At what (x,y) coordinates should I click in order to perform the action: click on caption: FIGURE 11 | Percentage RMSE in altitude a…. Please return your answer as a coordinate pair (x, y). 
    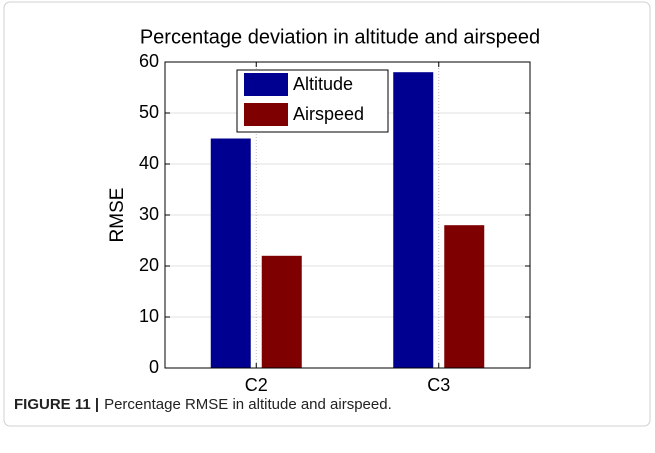
    Looking at the image, I should click on (203, 404).